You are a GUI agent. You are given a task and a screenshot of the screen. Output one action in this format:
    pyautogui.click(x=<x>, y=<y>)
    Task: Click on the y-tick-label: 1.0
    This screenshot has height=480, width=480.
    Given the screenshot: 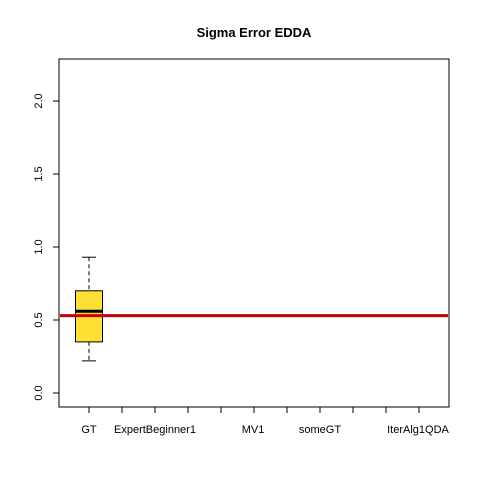 What is the action you would take?
    pyautogui.click(x=39, y=246)
    